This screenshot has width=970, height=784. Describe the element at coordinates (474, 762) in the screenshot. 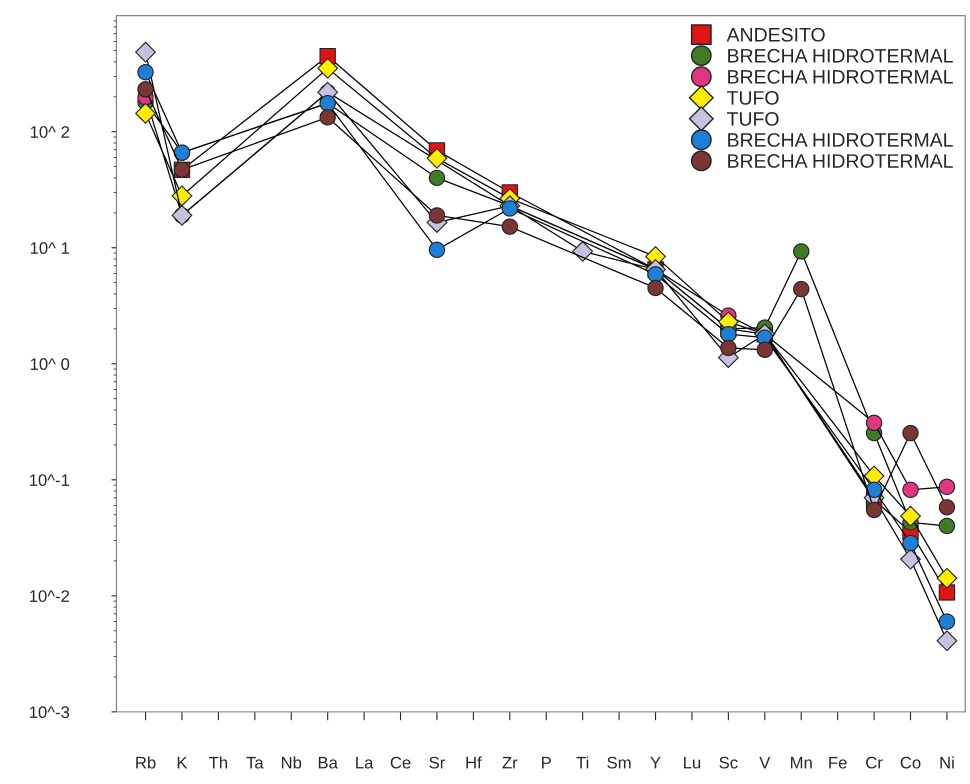

I see `x-tick-label: Hf` at that location.